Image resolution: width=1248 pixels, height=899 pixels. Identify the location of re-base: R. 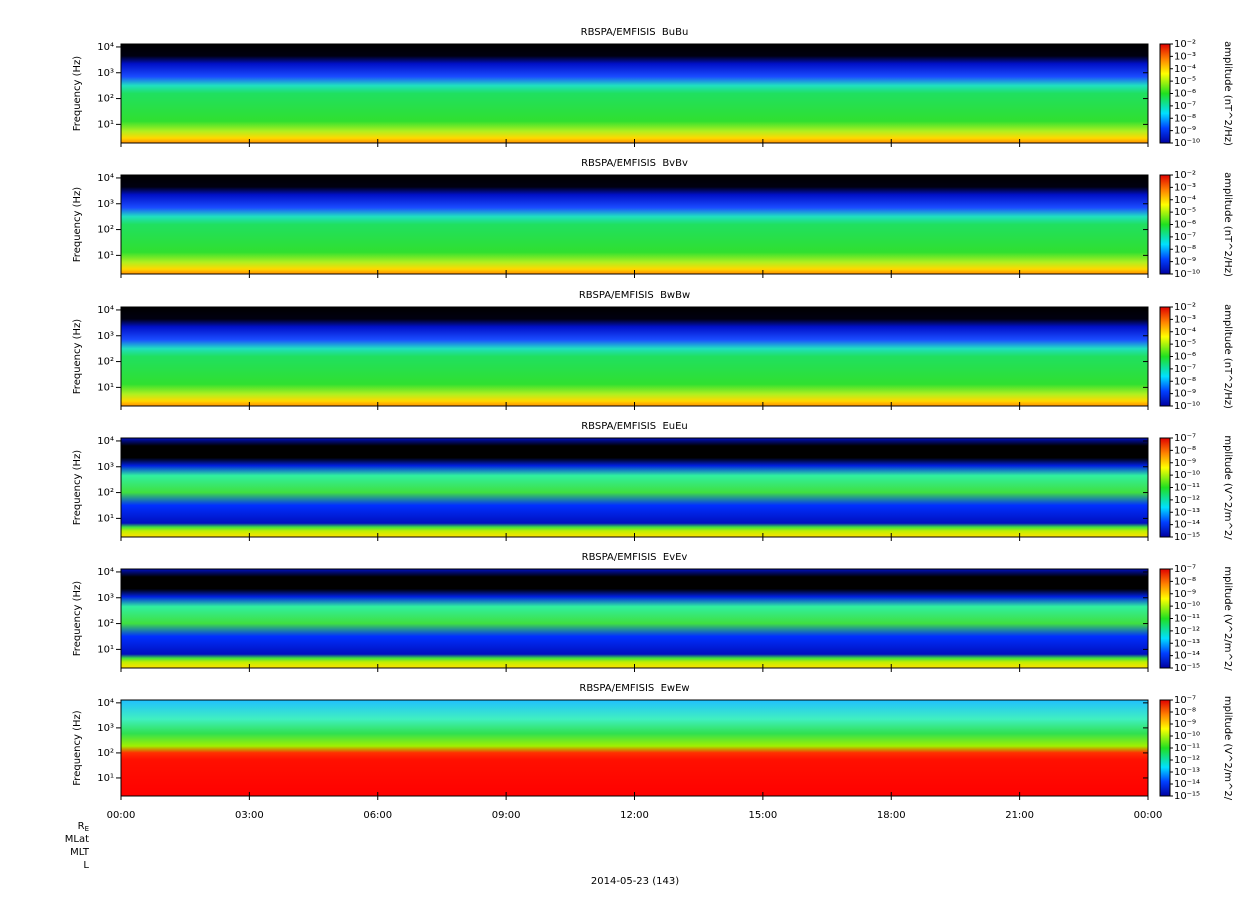
(81, 826).